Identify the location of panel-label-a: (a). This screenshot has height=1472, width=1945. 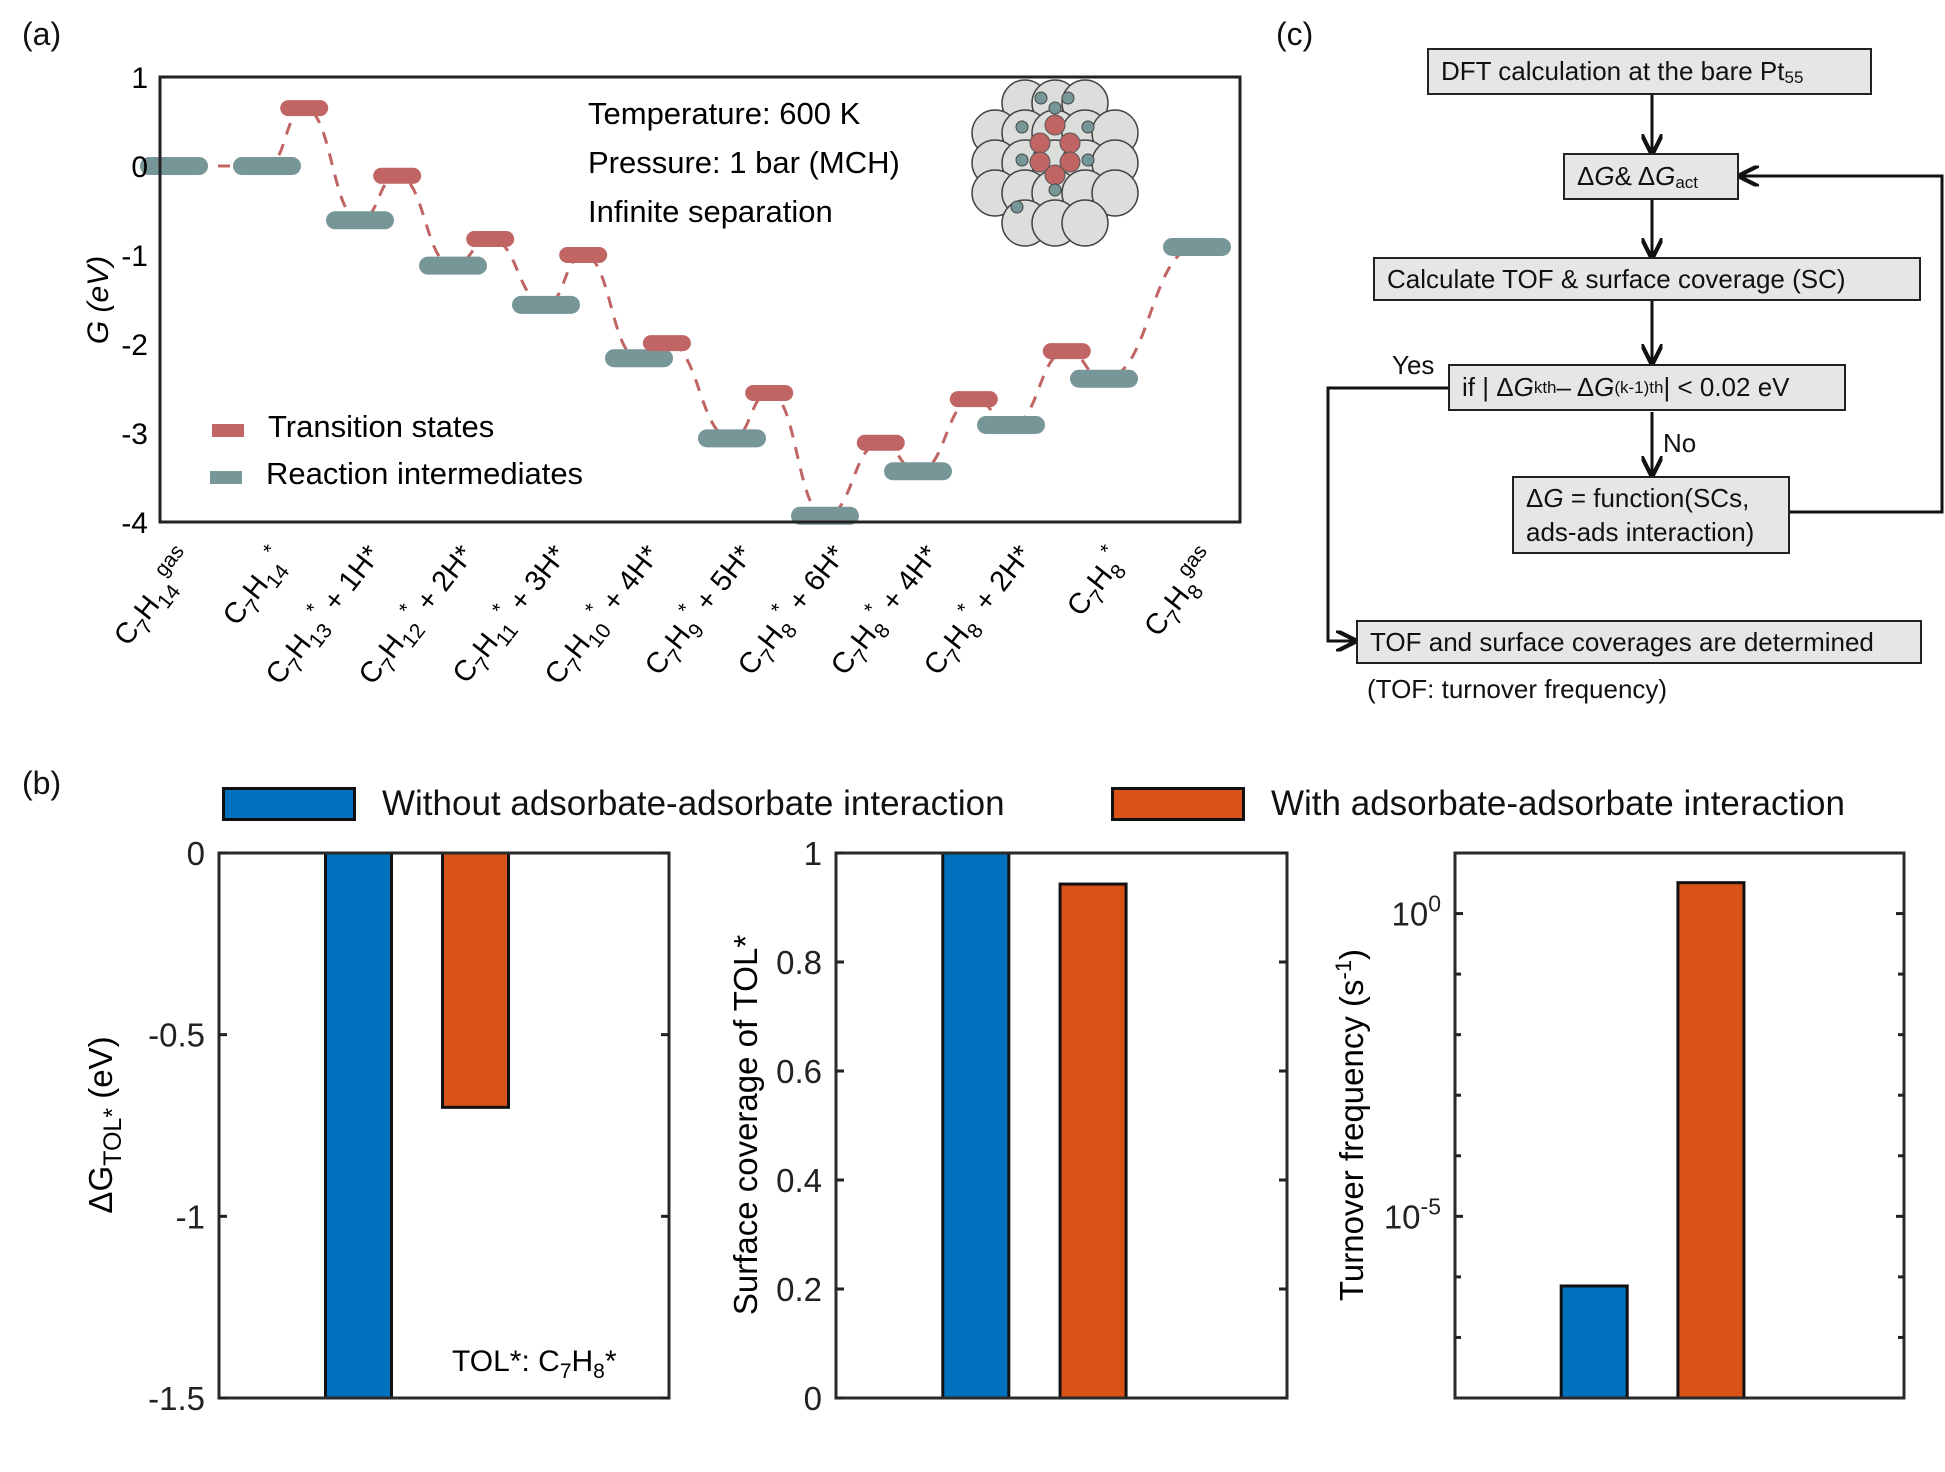
(42, 34).